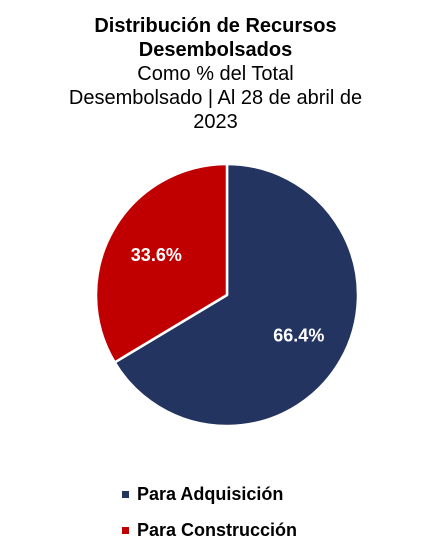 The width and height of the screenshot is (431, 550). What do you see at coordinates (215, 26) in the screenshot?
I see `chart-title-line-1: Distribución de Recursos` at bounding box center [215, 26].